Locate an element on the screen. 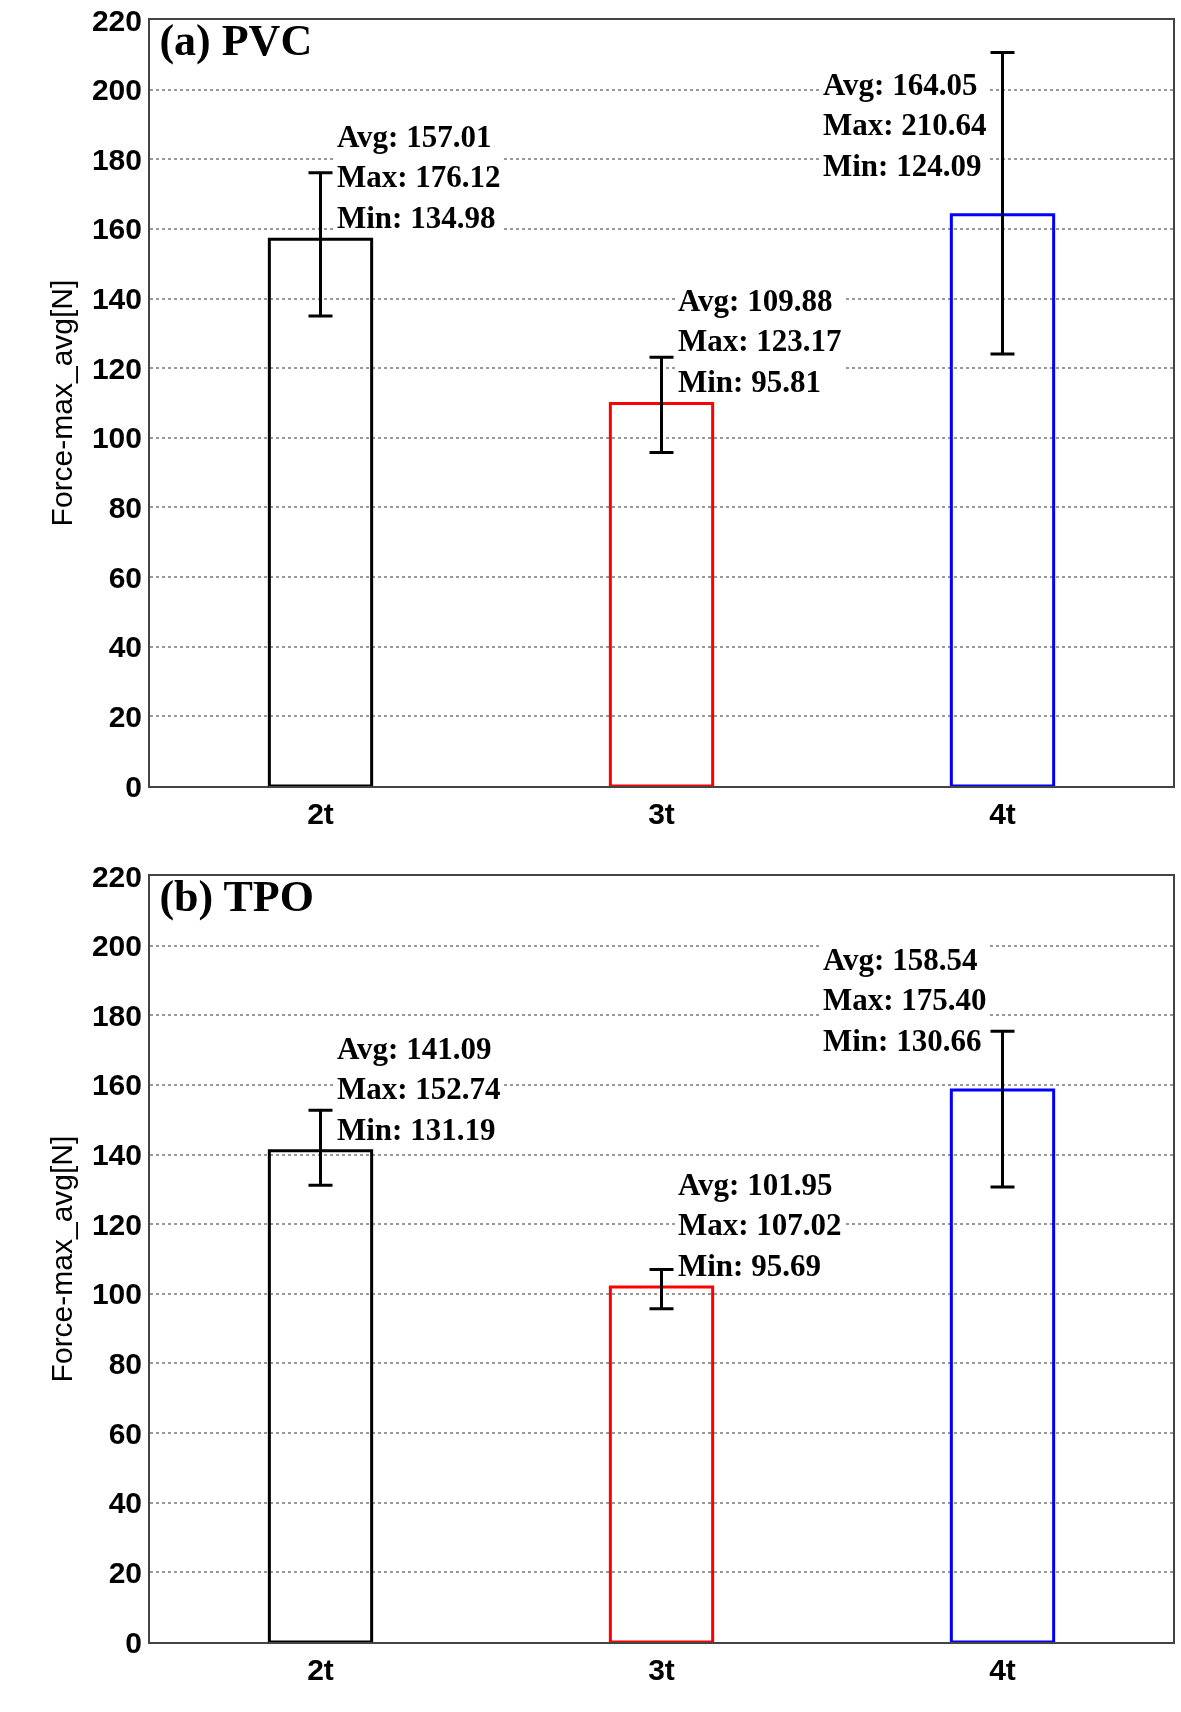 This screenshot has height=1712, width=1181. annotation: Avg: 109.88 Max: 123.17 Min: 95.81 is located at coordinates (760, 341).